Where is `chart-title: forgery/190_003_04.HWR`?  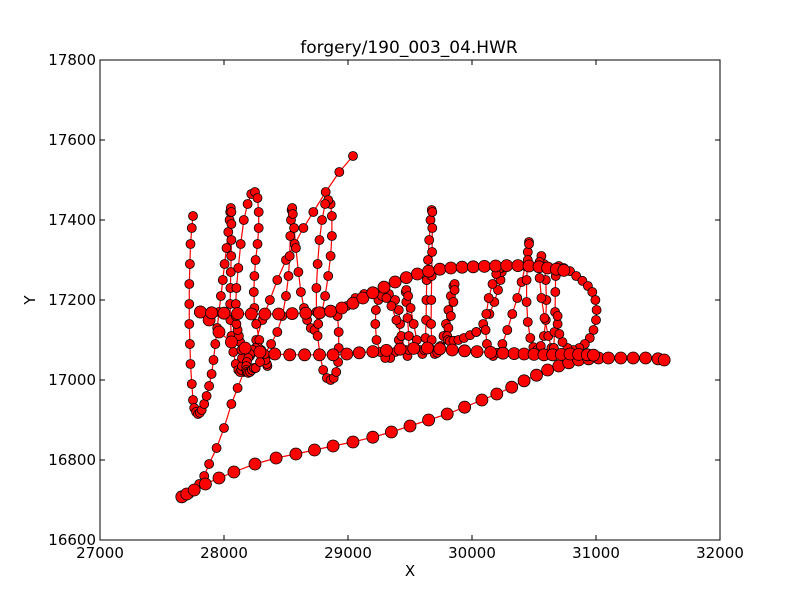
chart-title: forgery/190_003_04.HWR is located at coordinates (409, 48).